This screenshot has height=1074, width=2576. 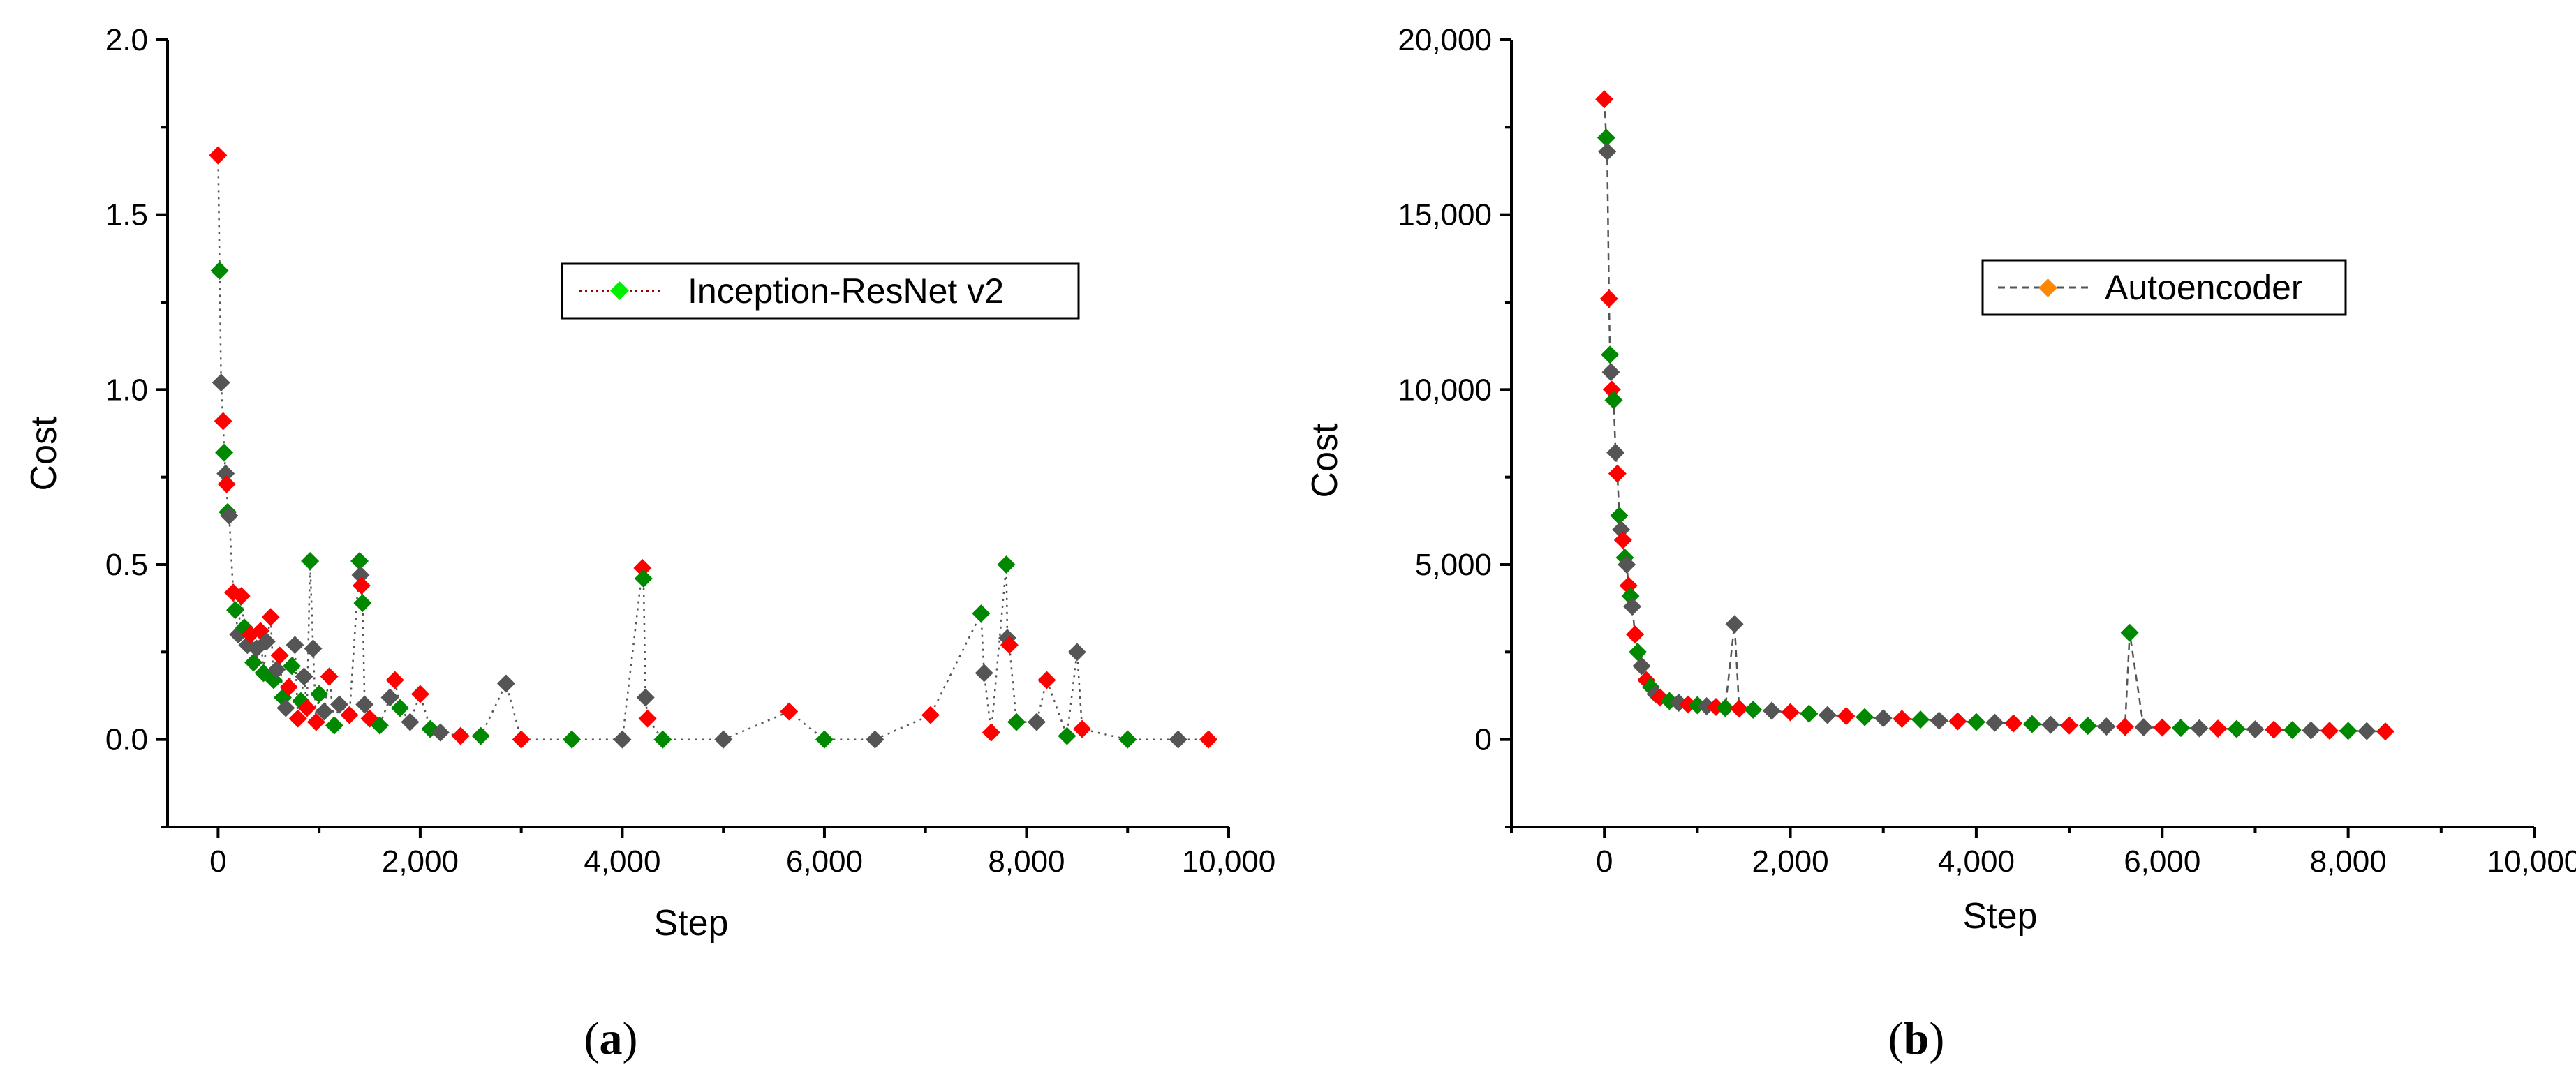 What do you see at coordinates (2164, 287) in the screenshot?
I see `panel-b-legend: Autoencoder` at bounding box center [2164, 287].